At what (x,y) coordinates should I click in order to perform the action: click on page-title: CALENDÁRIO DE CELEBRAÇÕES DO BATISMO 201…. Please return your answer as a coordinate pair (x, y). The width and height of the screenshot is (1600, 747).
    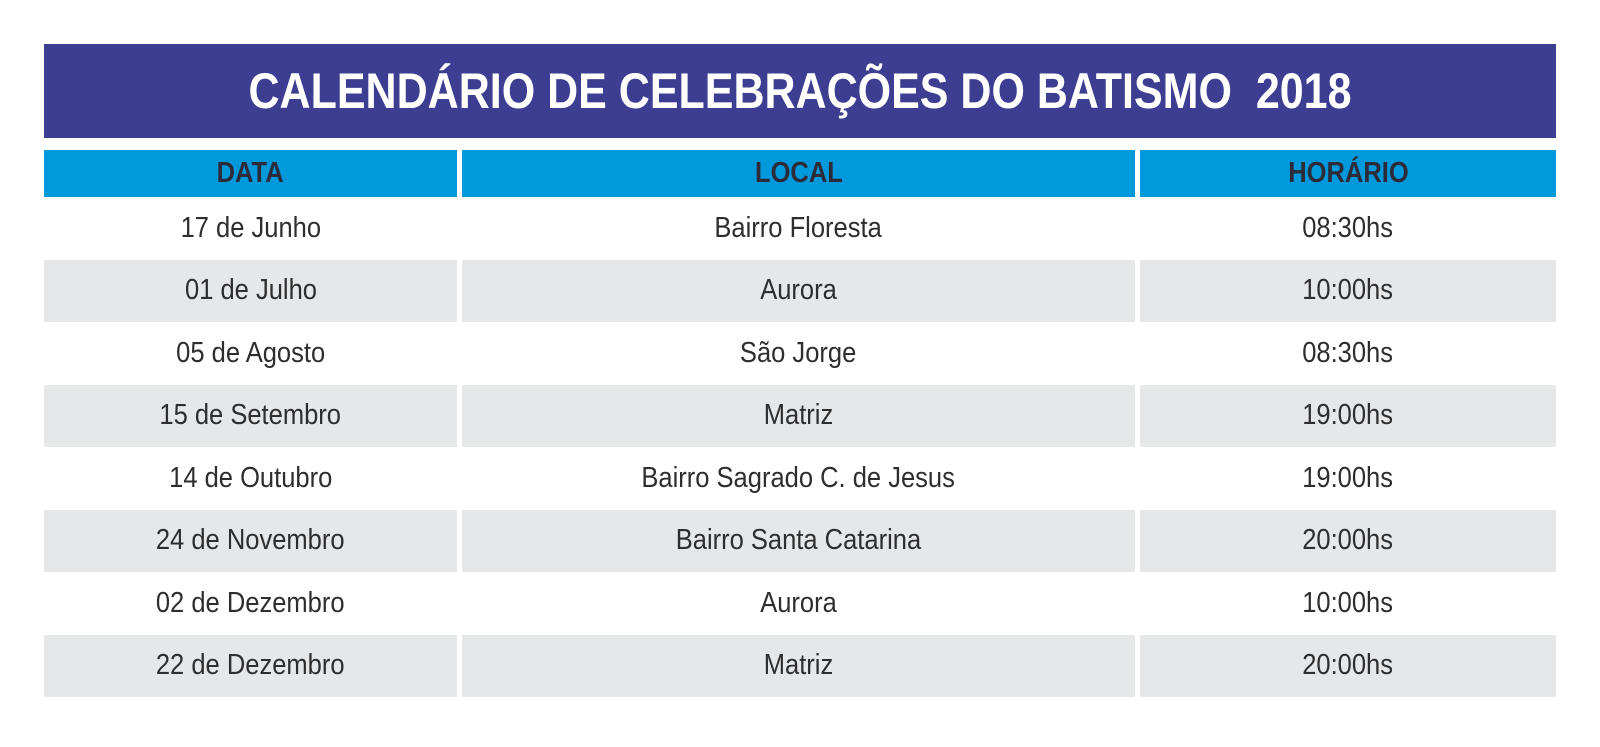
    Looking at the image, I should click on (800, 91).